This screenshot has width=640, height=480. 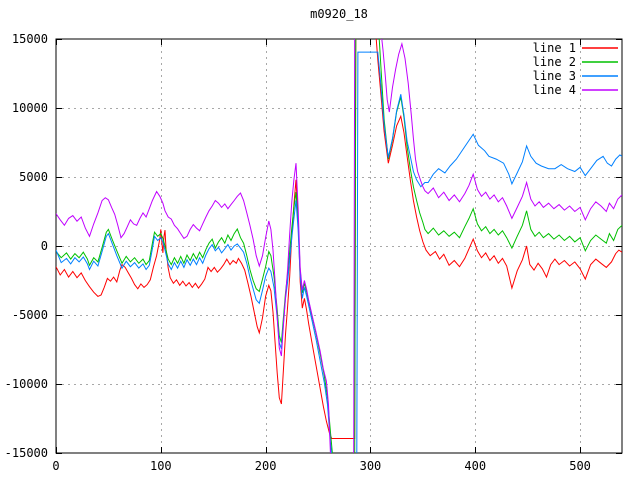 I want to click on legend-label: line 2, so click(x=554, y=62).